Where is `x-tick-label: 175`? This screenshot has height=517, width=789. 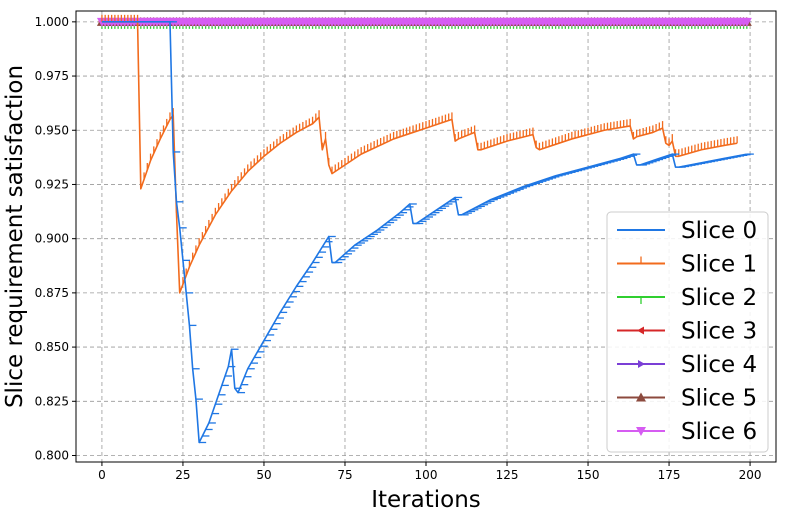
x-tick-label: 175 is located at coordinates (669, 475).